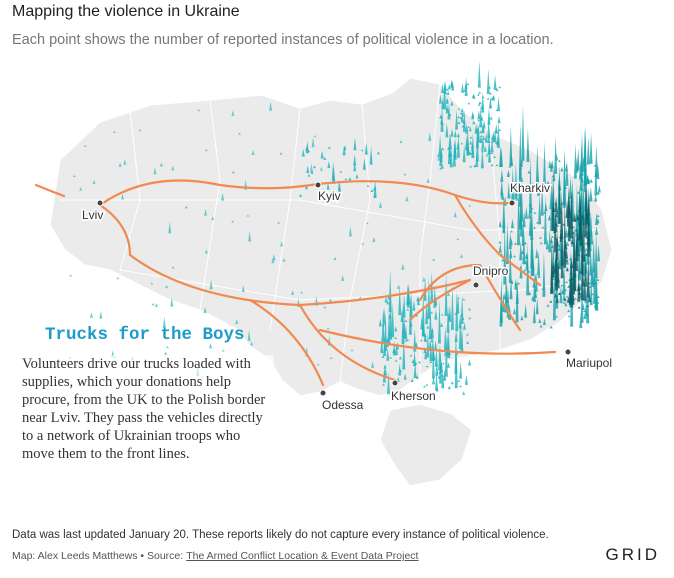 The image size is (674, 578). Describe the element at coordinates (437, 341) in the screenshot. I see `route` at that location.